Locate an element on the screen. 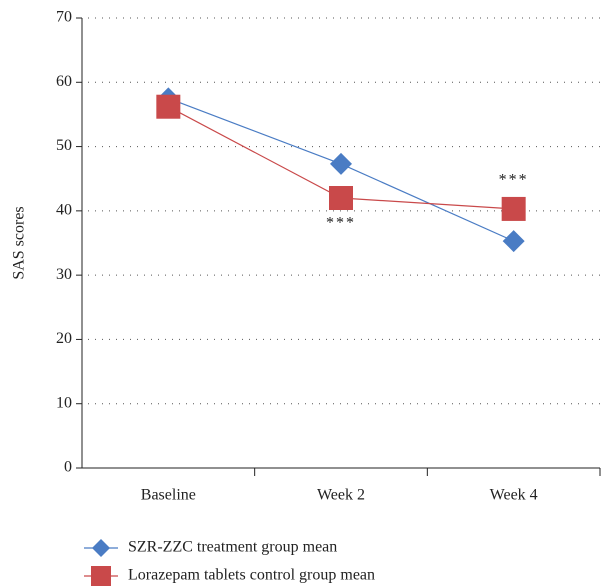 The image size is (602, 588). y-tick-label: 60 is located at coordinates (64, 81).